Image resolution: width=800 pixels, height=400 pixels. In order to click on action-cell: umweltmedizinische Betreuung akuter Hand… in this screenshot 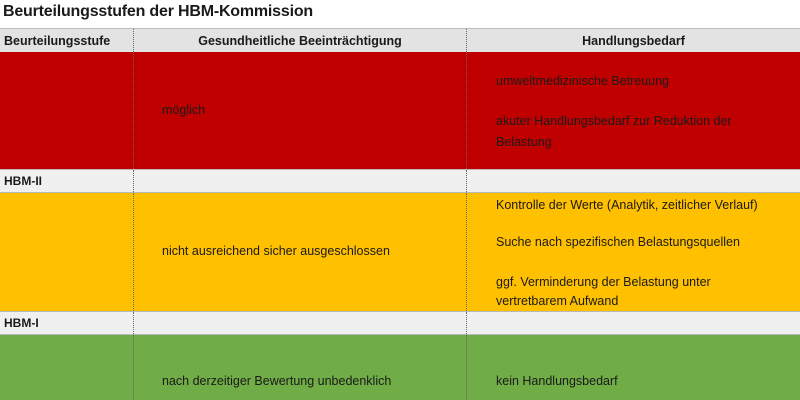, I will do `click(633, 110)`.